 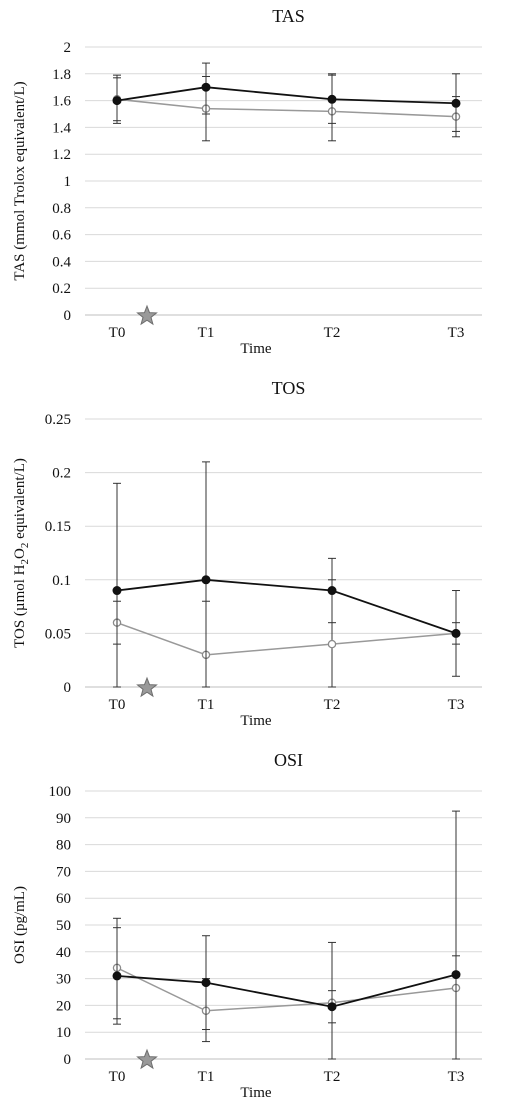 I want to click on y-tick-label: 90, so click(x=63, y=819).